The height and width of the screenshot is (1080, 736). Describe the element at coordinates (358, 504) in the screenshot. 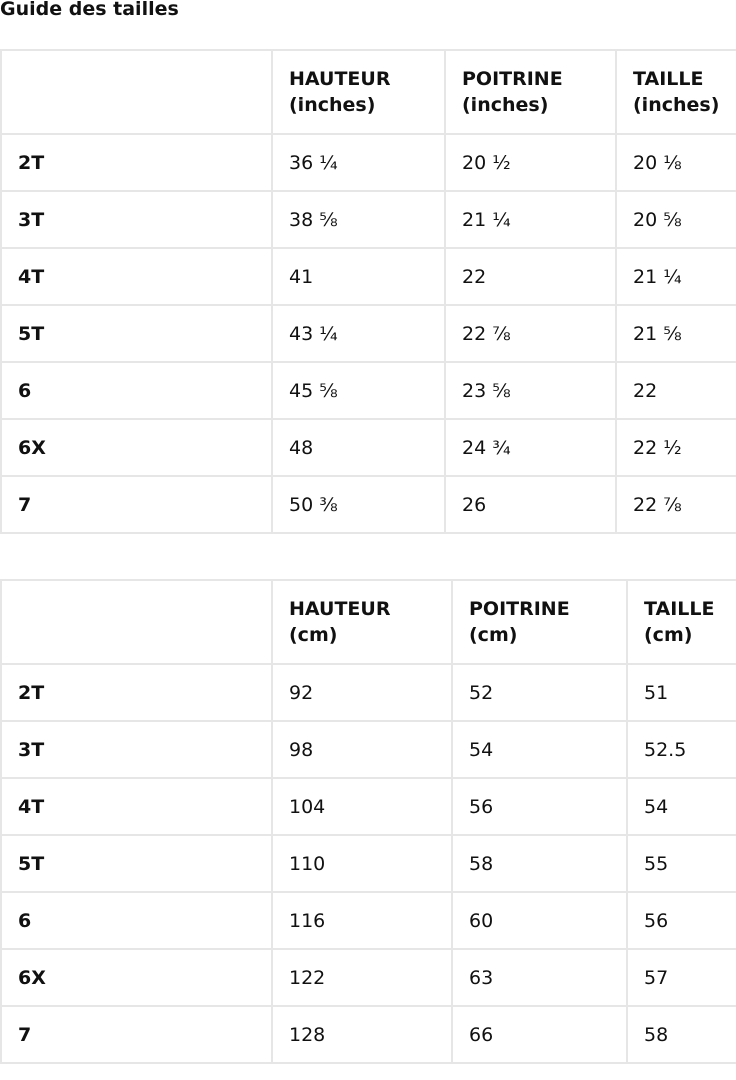

I see `measurement-cell: 50 ⅜` at that location.